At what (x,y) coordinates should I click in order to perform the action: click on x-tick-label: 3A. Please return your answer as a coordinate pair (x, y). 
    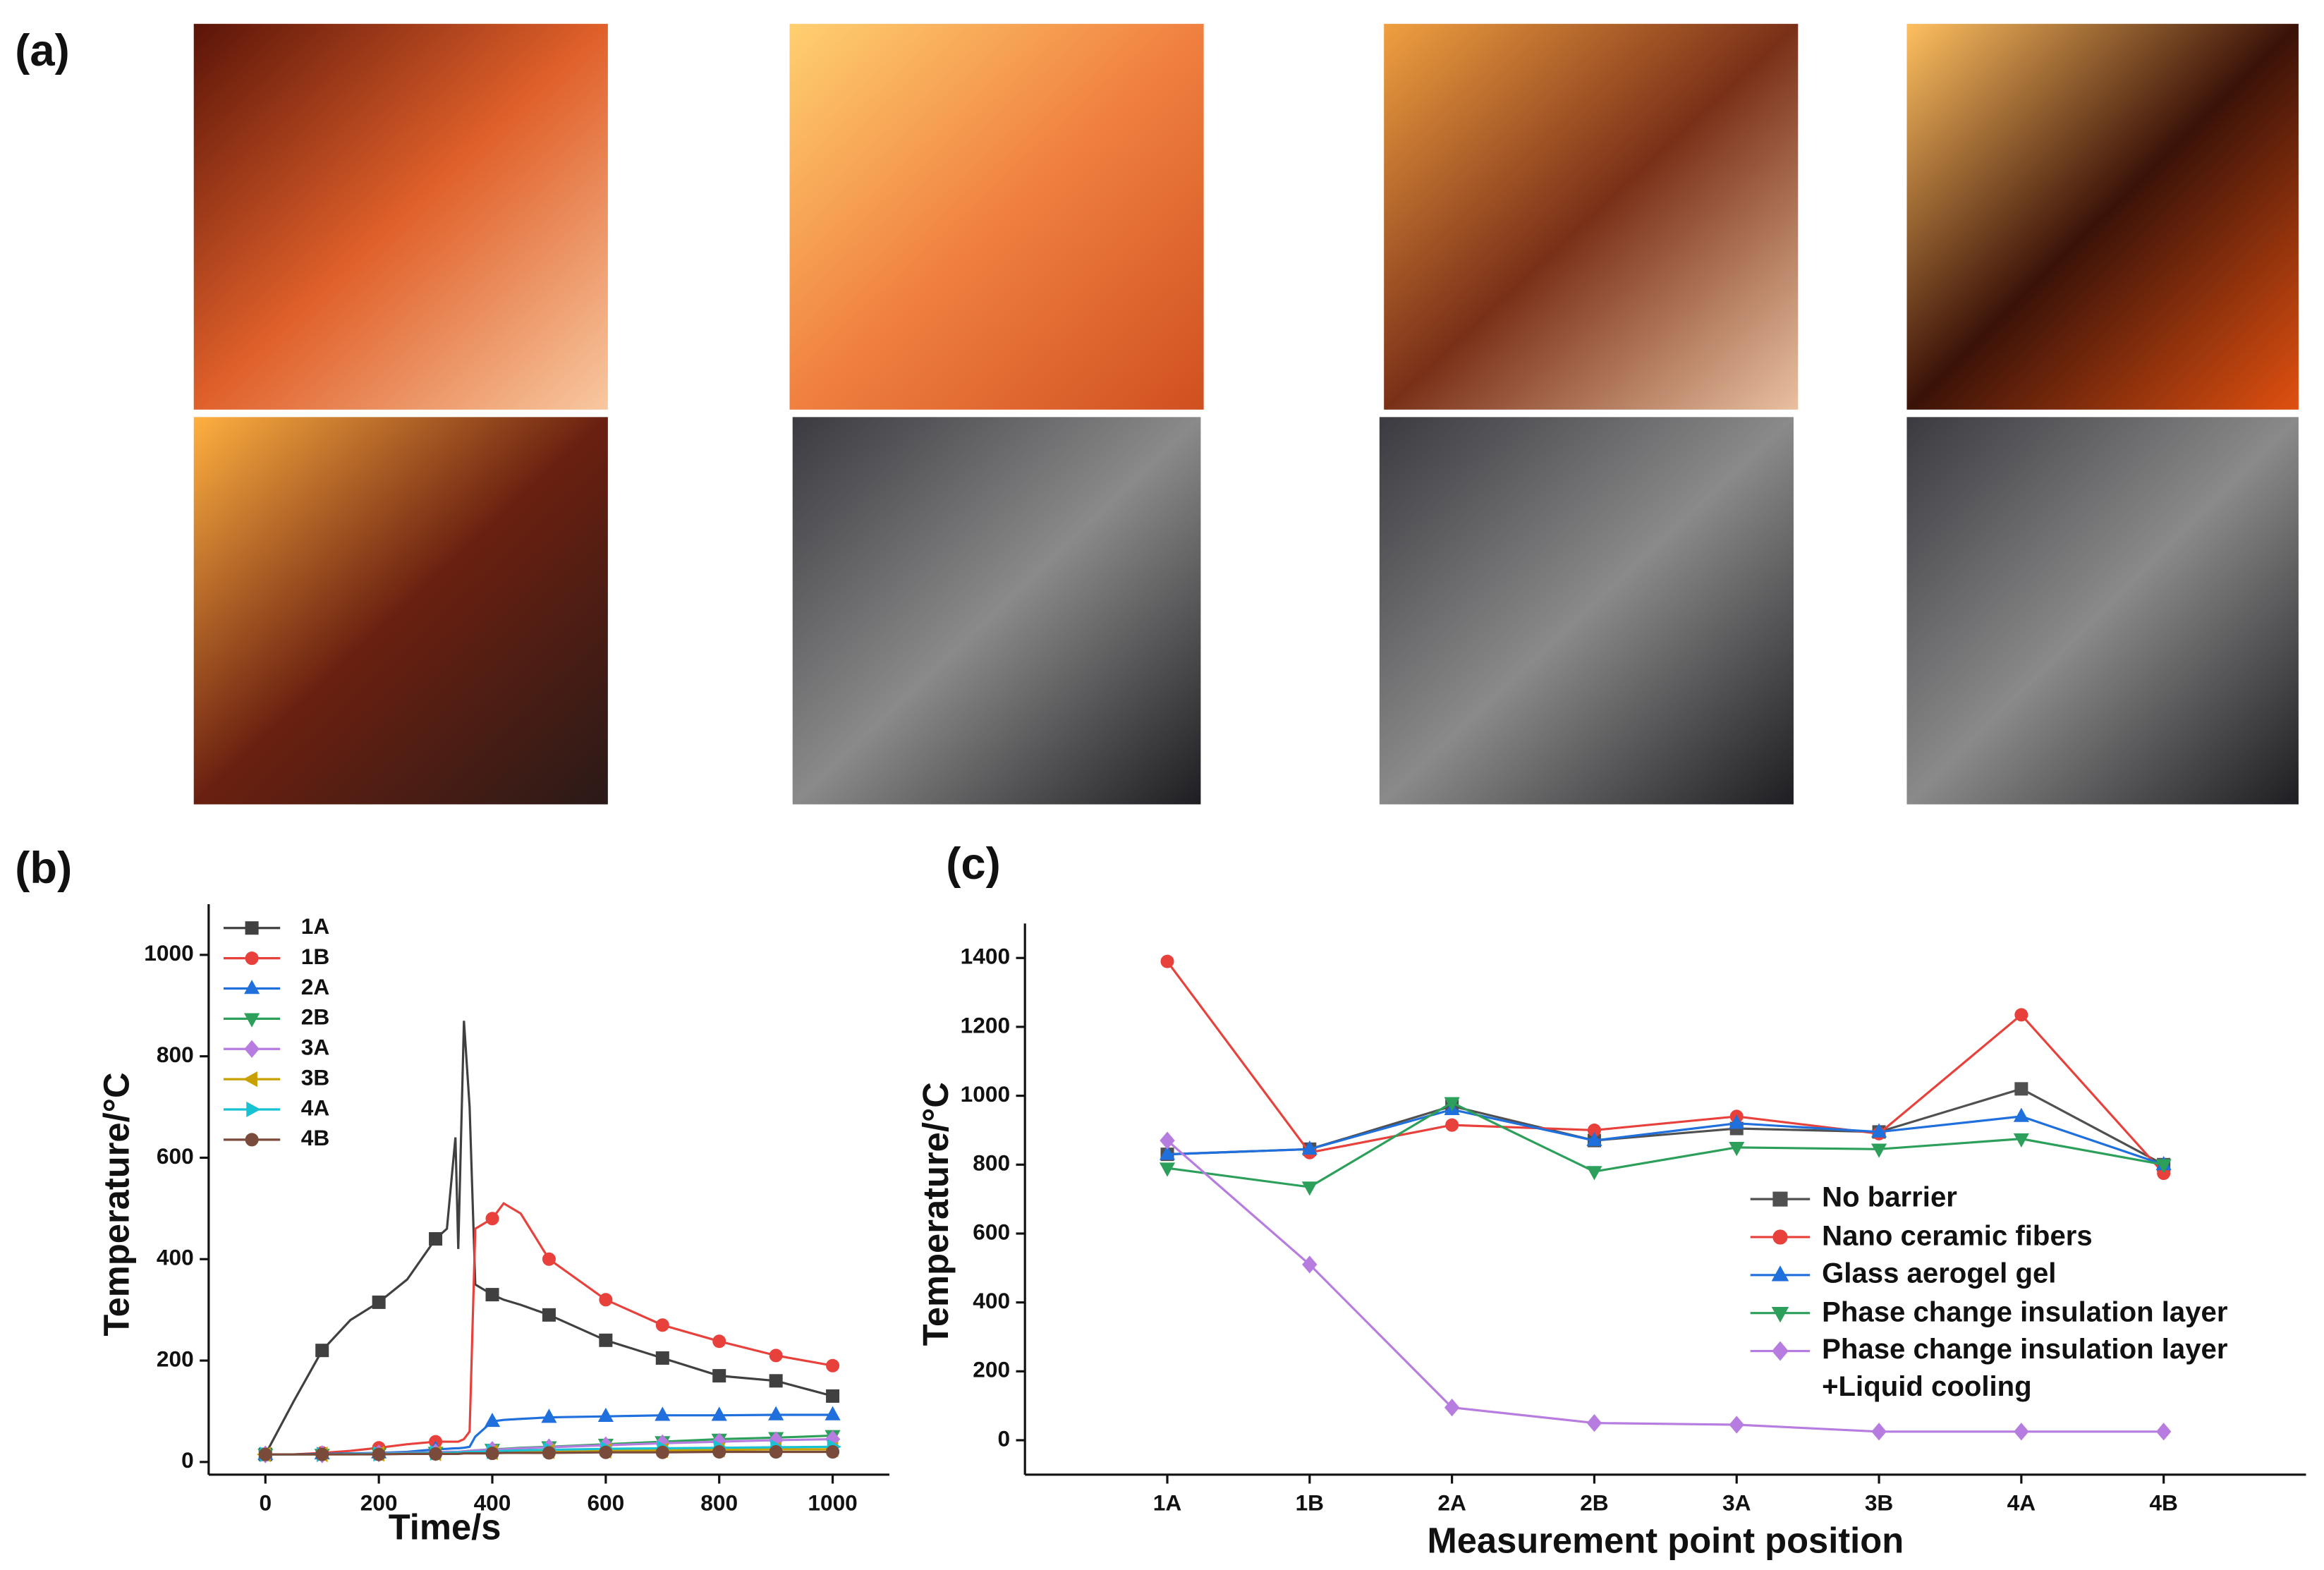
    Looking at the image, I should click on (1736, 1502).